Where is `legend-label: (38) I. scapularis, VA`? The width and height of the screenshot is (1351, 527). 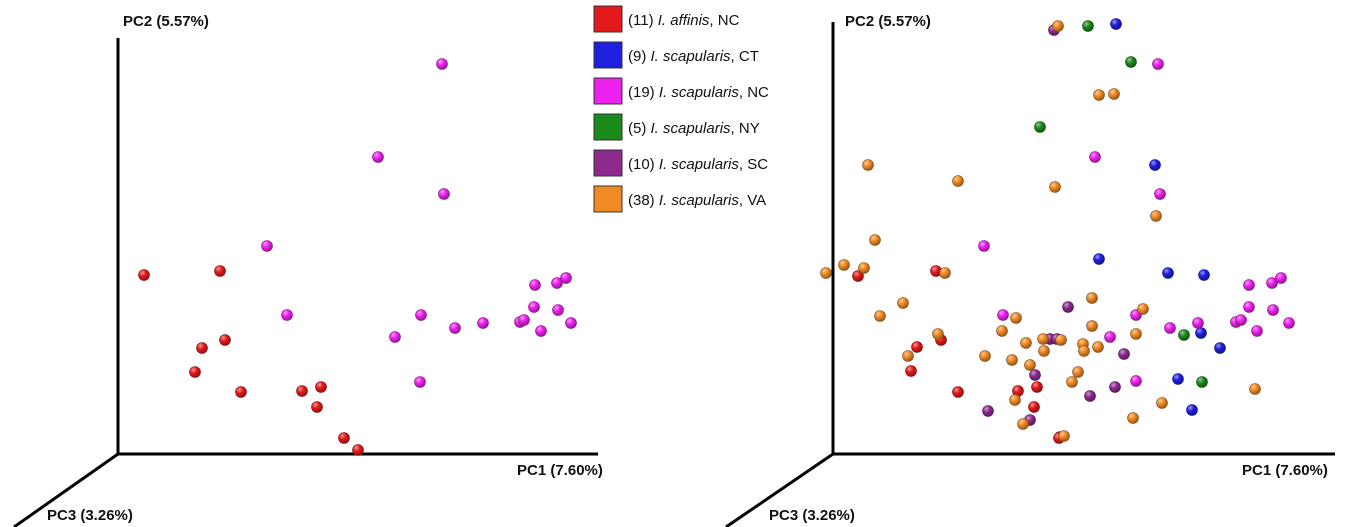 legend-label: (38) I. scapularis, VA is located at coordinates (697, 200).